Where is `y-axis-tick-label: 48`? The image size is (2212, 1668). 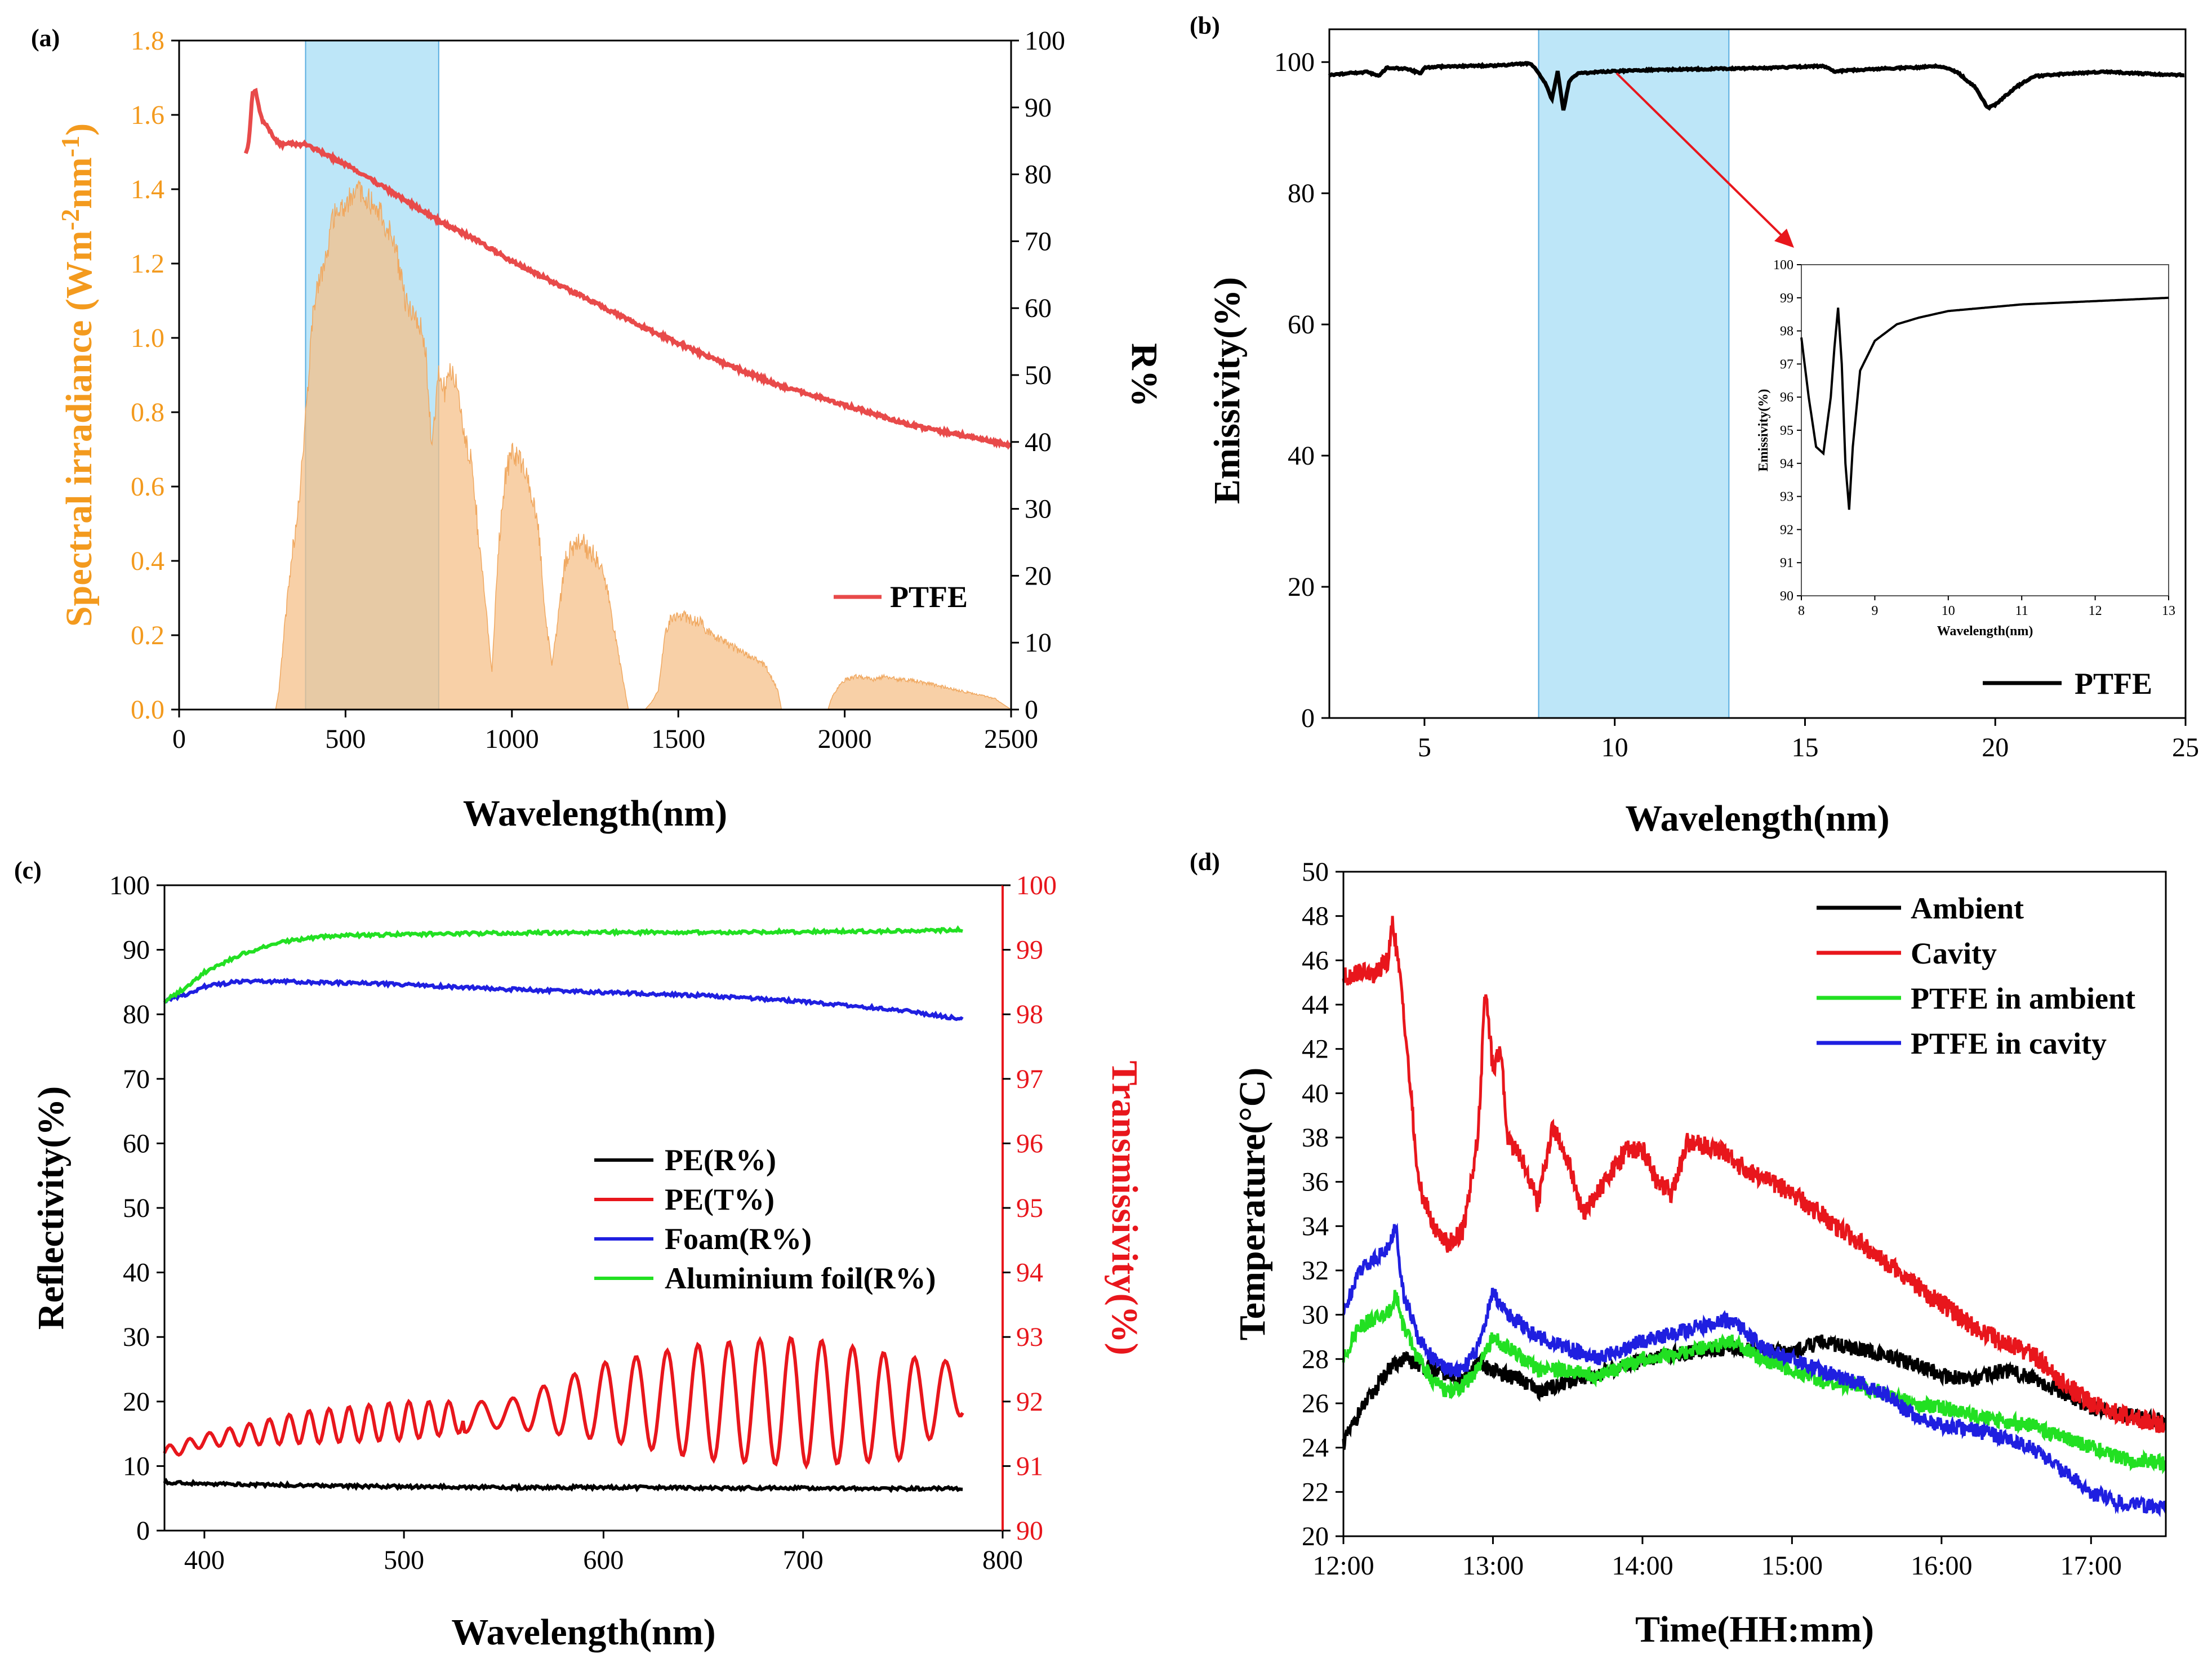 y-axis-tick-label: 48 is located at coordinates (1315, 917).